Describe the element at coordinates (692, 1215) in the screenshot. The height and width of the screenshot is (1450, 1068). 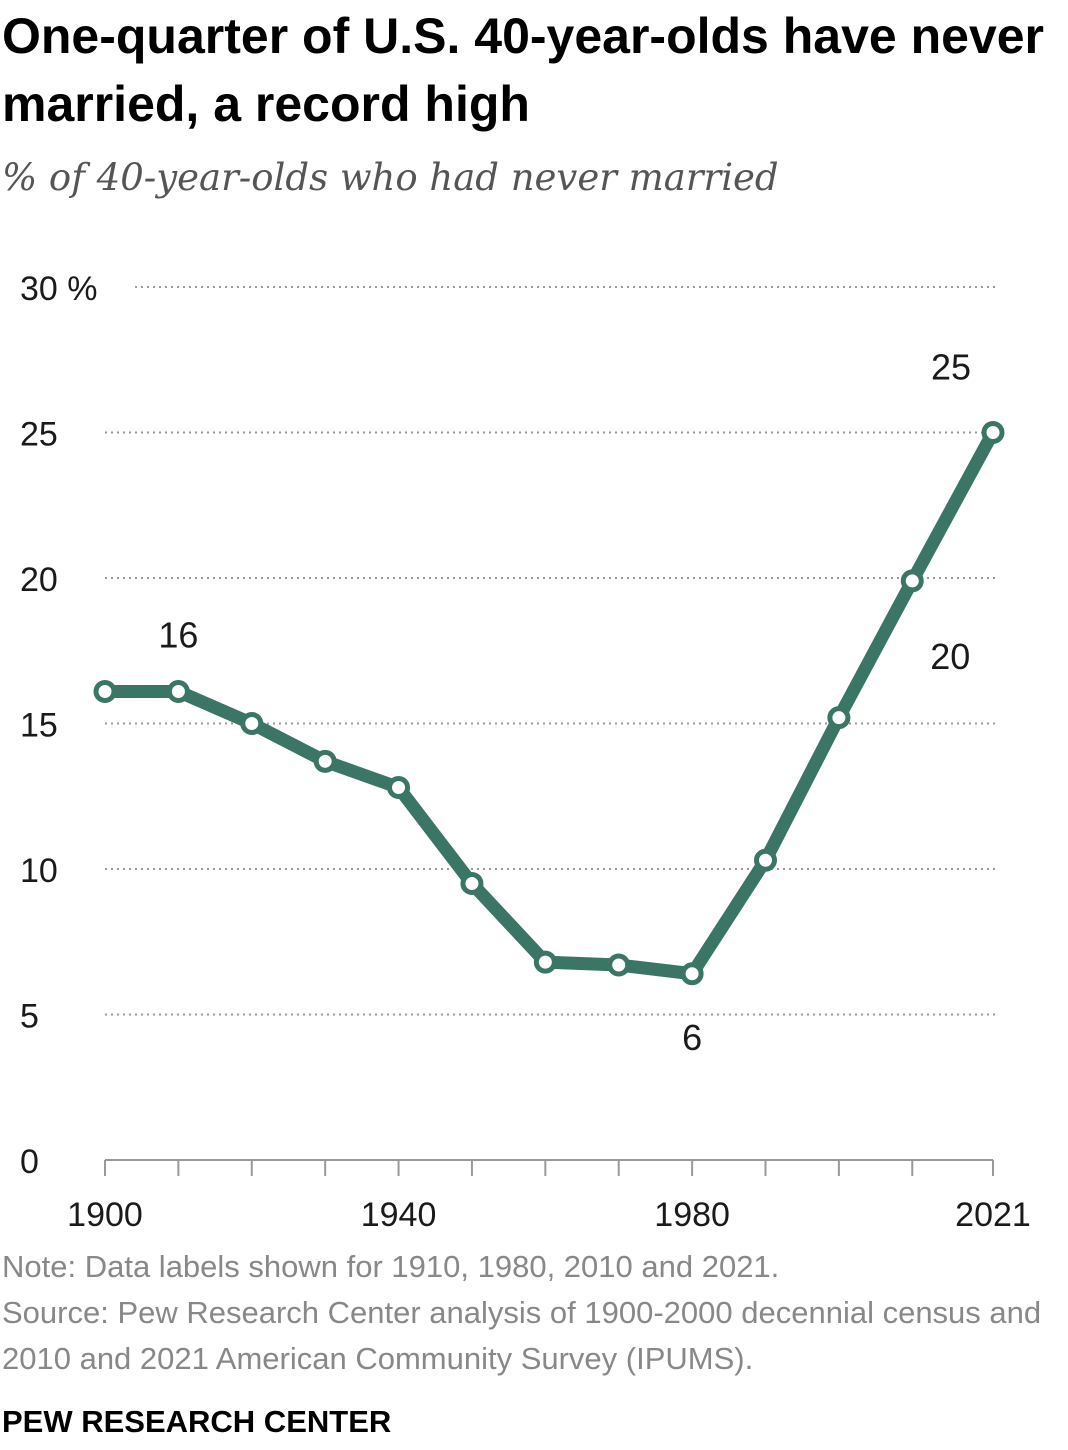
I see `x-tick-label: 1980` at that location.